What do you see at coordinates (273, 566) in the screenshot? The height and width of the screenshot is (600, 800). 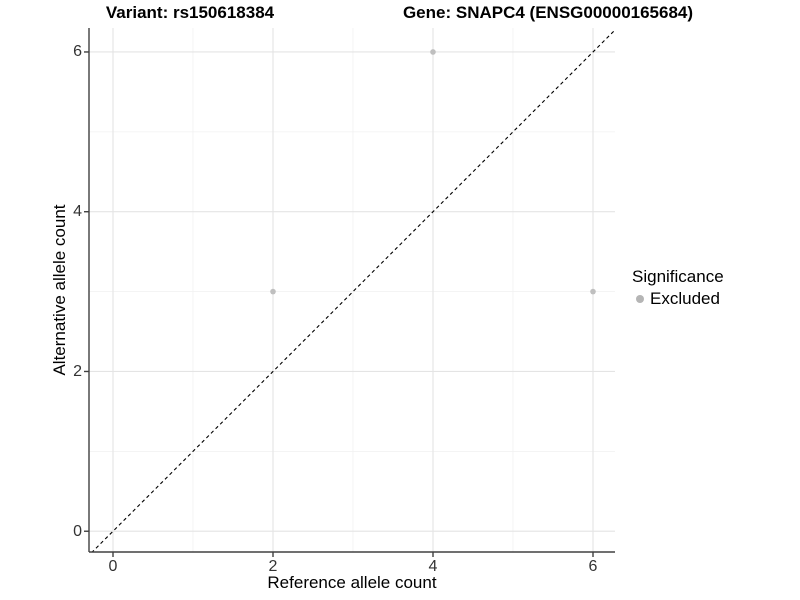 I see `x-tick-label: 2` at bounding box center [273, 566].